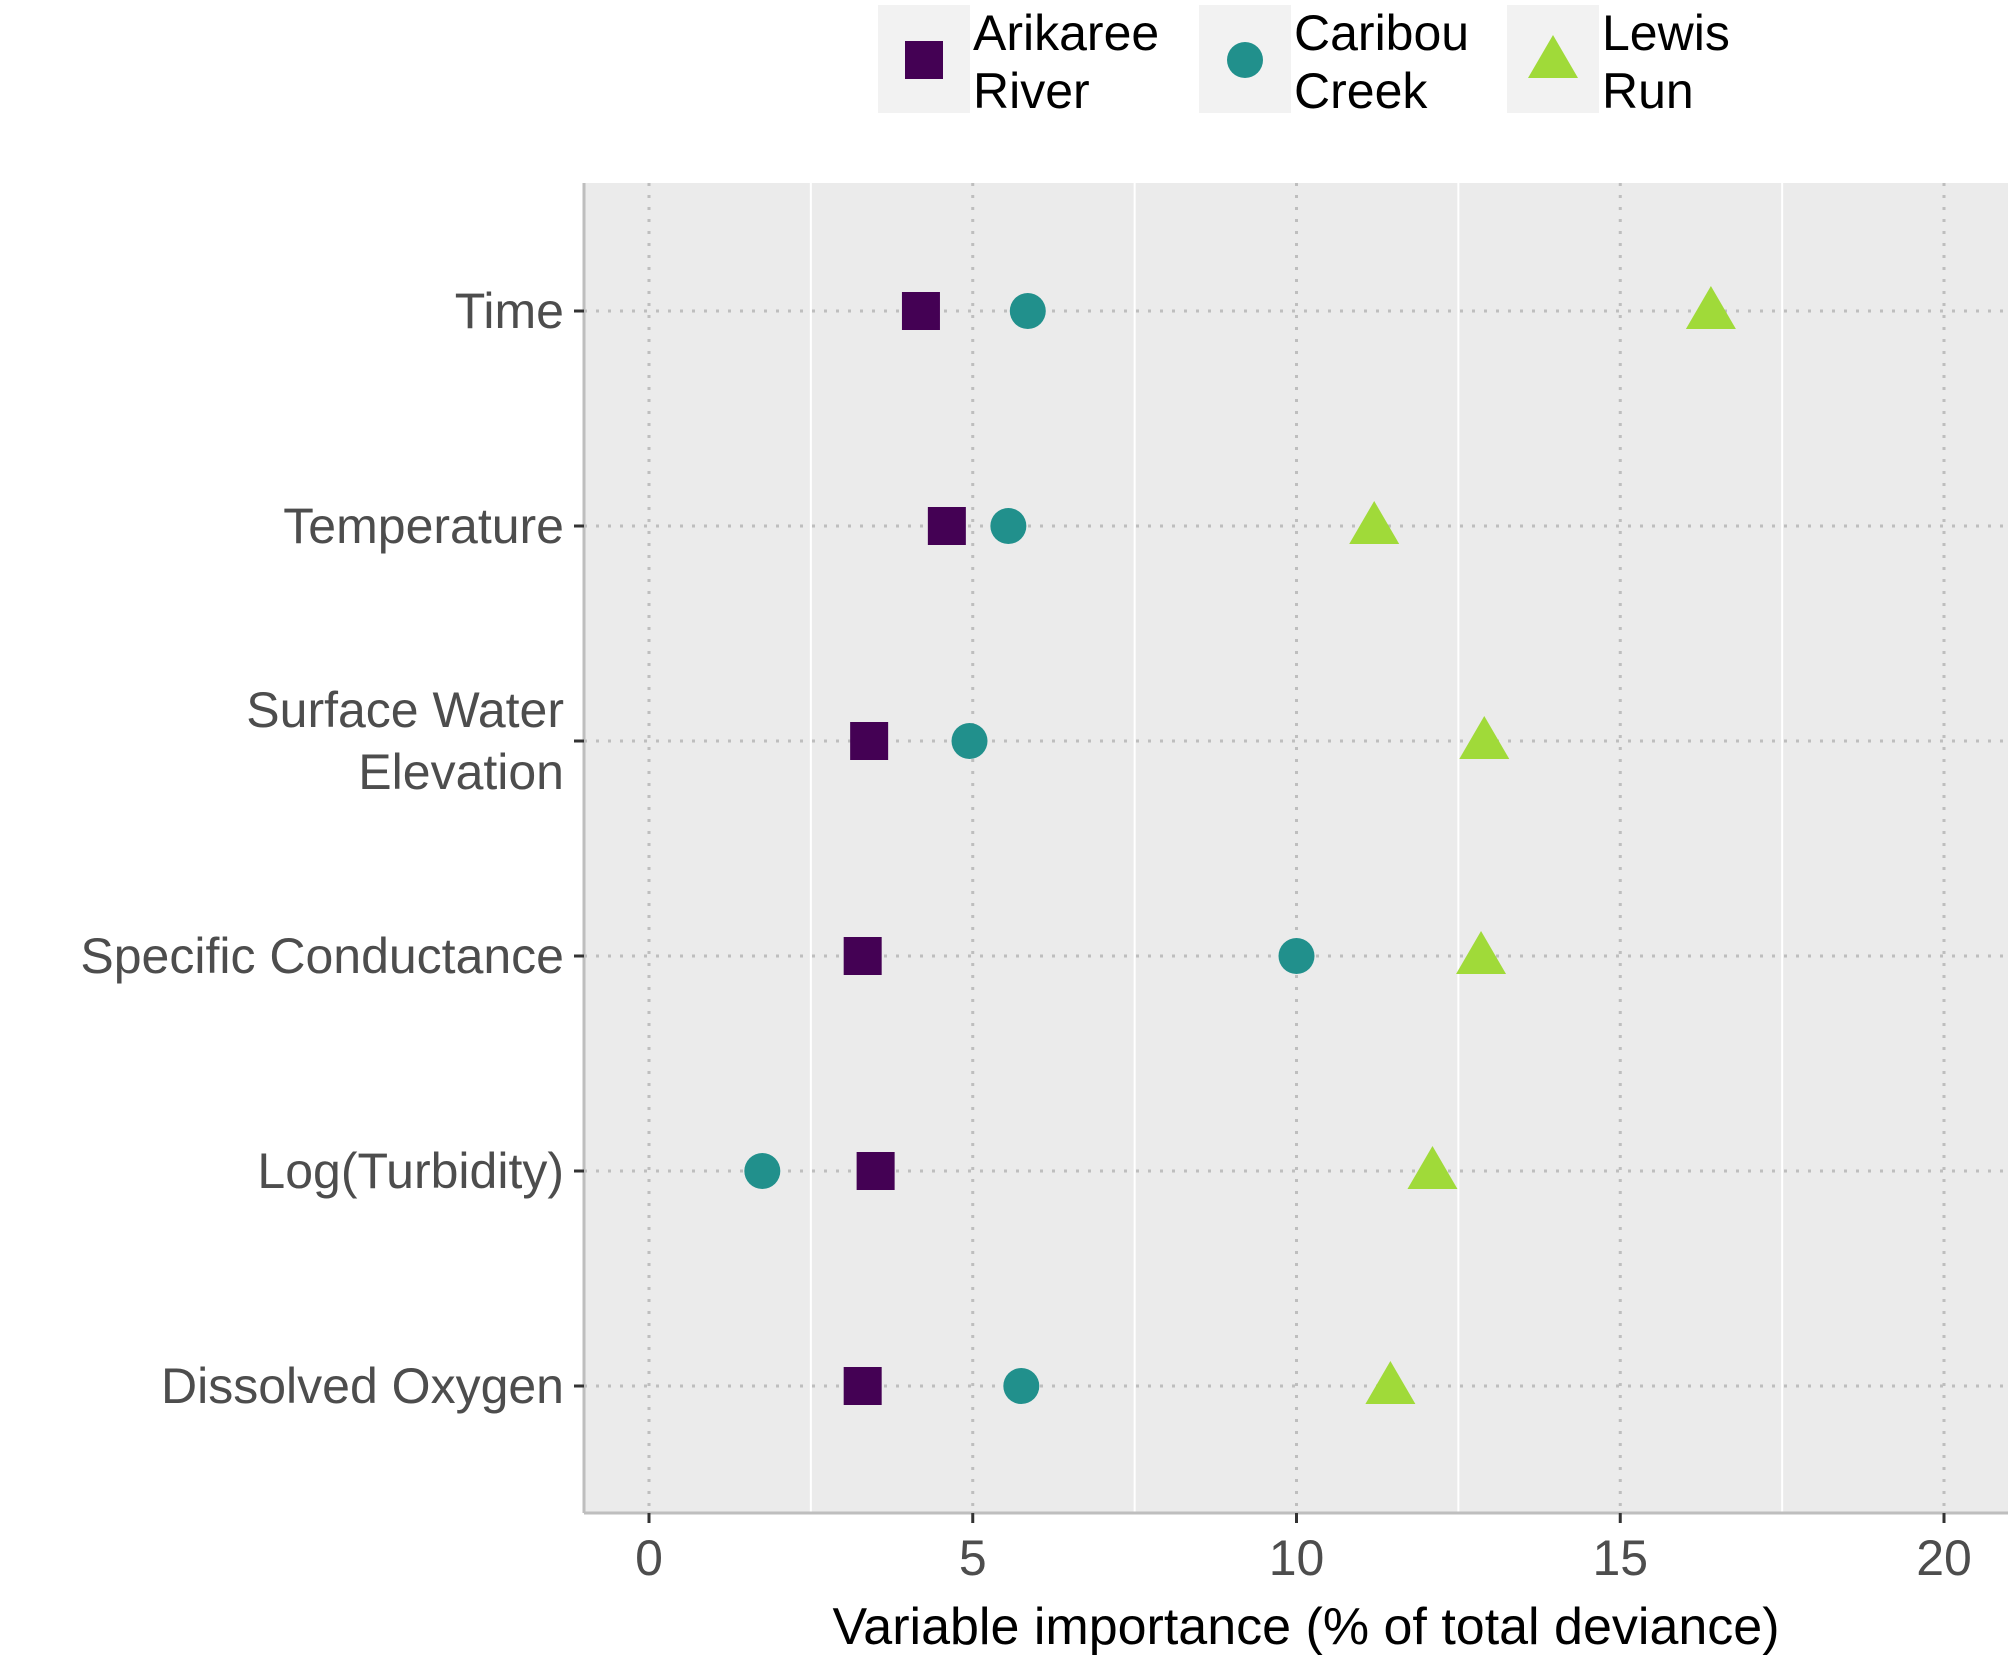  What do you see at coordinates (362, 1386) in the screenshot?
I see `y-tick-label: Dissolved Oxygen` at bounding box center [362, 1386].